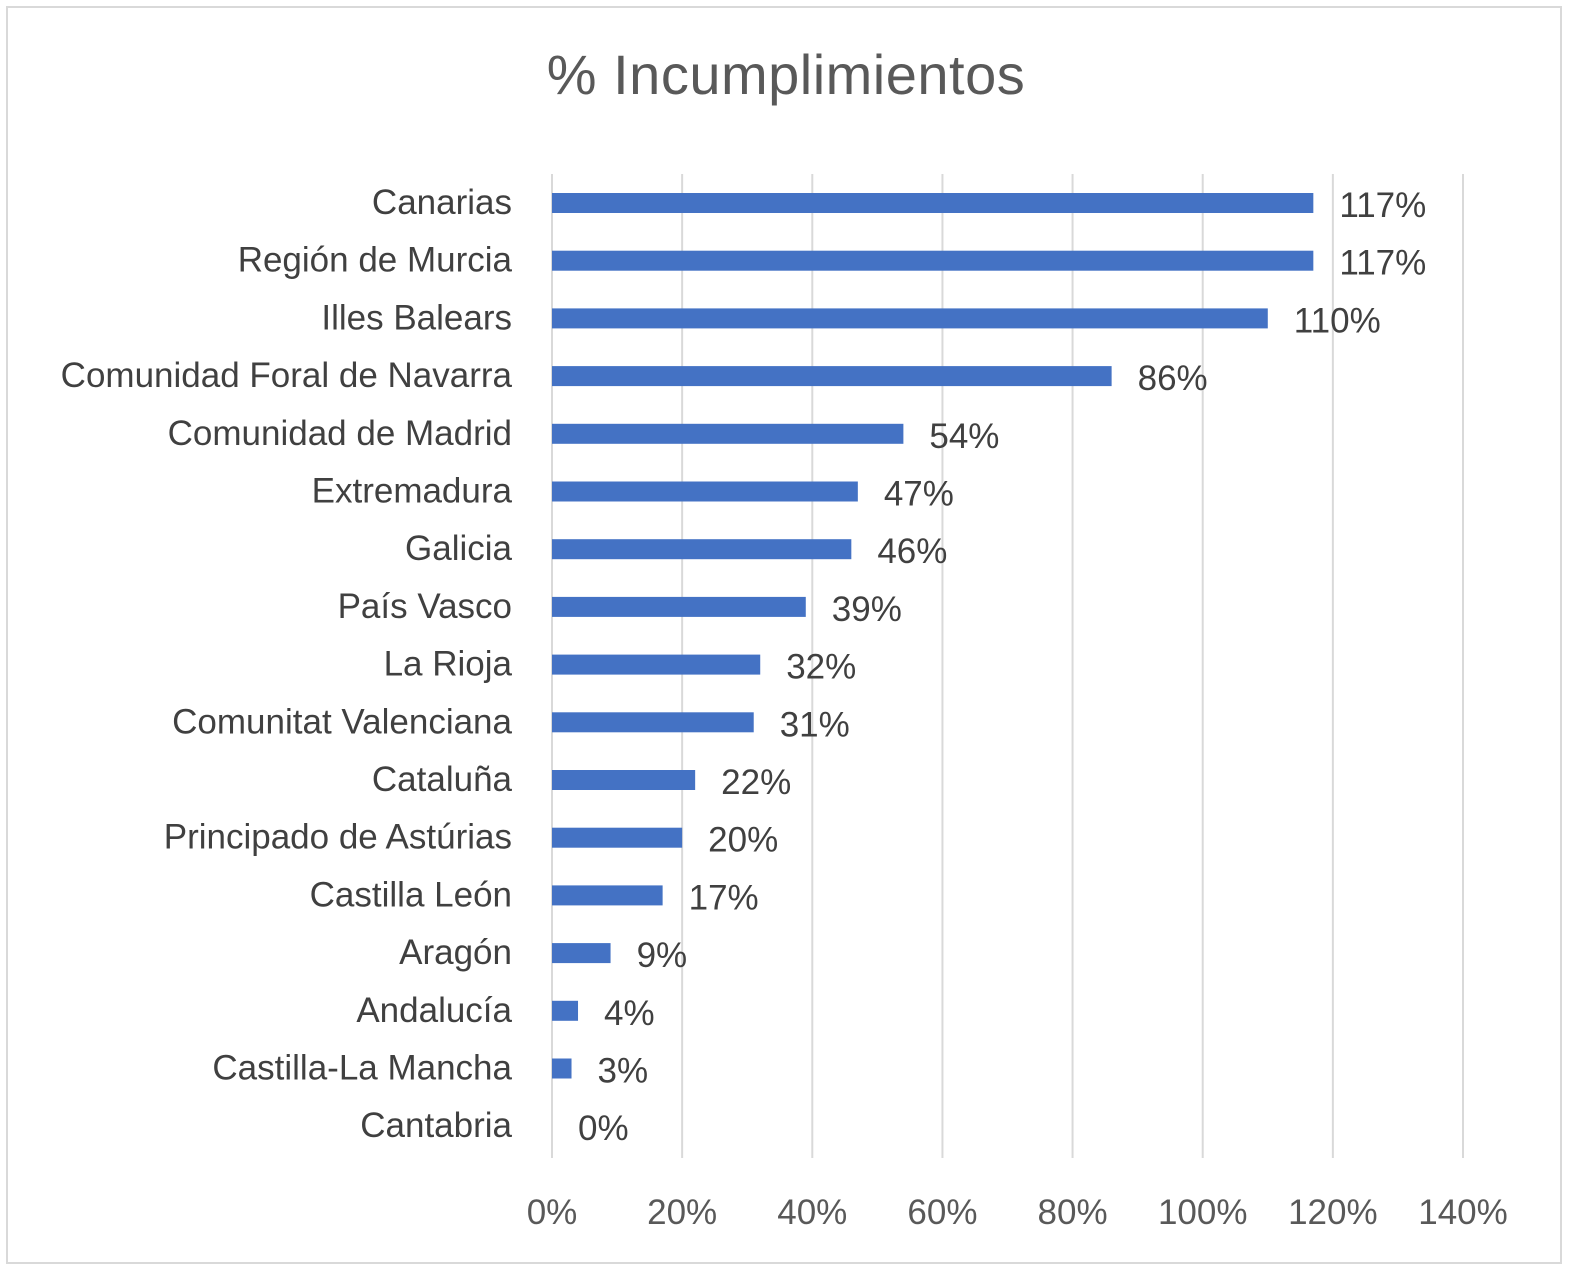 This screenshot has width=1572, height=1274. Describe the element at coordinates (603, 1128) in the screenshot. I see `data-label: 0%` at that location.